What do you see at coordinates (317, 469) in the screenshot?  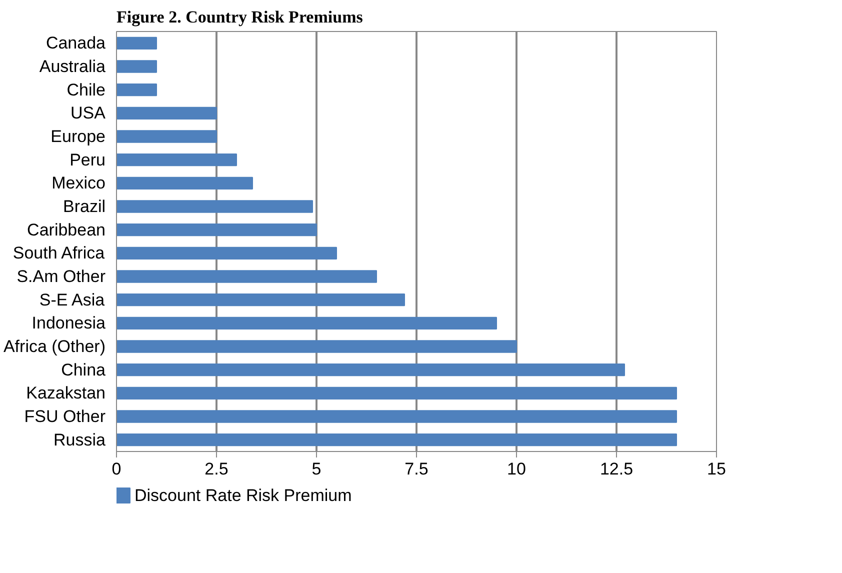 I see `x-tick-label: 5` at bounding box center [317, 469].